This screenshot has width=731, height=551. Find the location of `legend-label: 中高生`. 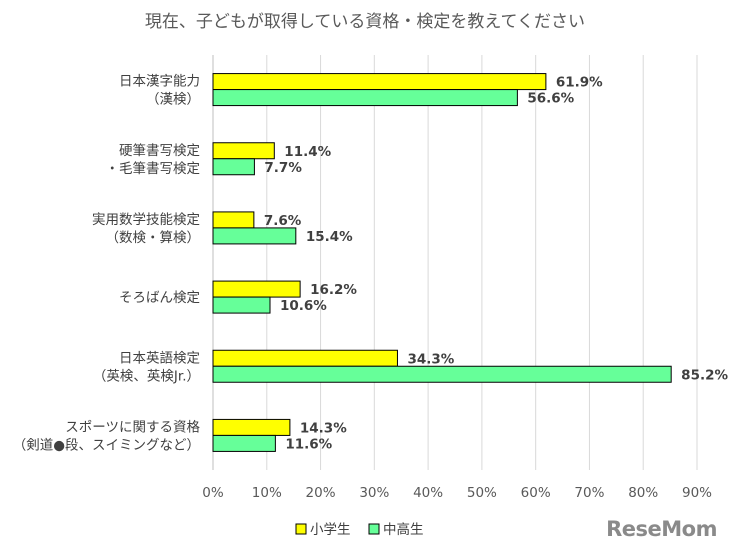

legend-label: 中高生 is located at coordinates (403, 529).